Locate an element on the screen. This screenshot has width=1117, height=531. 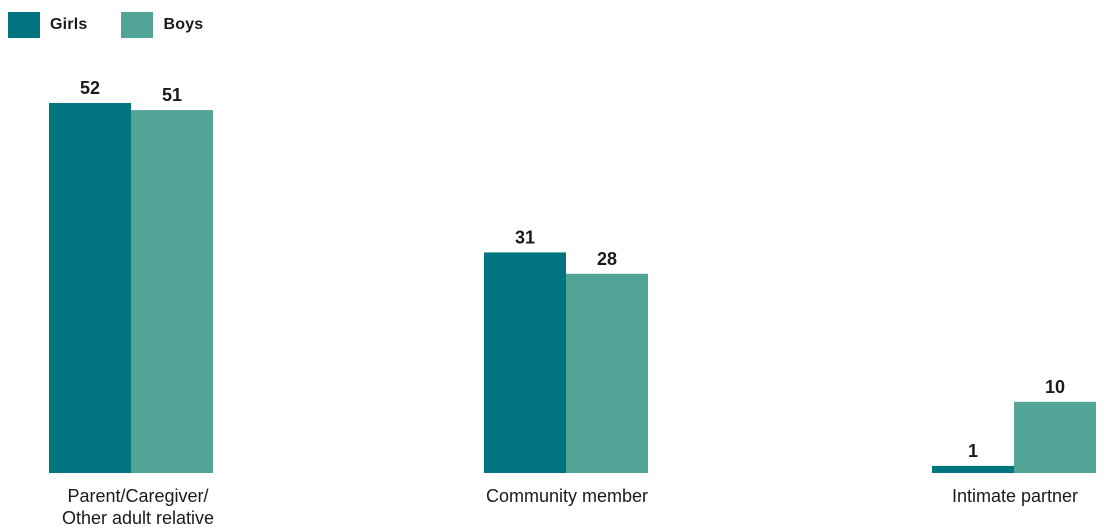
legend-label-boys: Boys is located at coordinates (183, 24).